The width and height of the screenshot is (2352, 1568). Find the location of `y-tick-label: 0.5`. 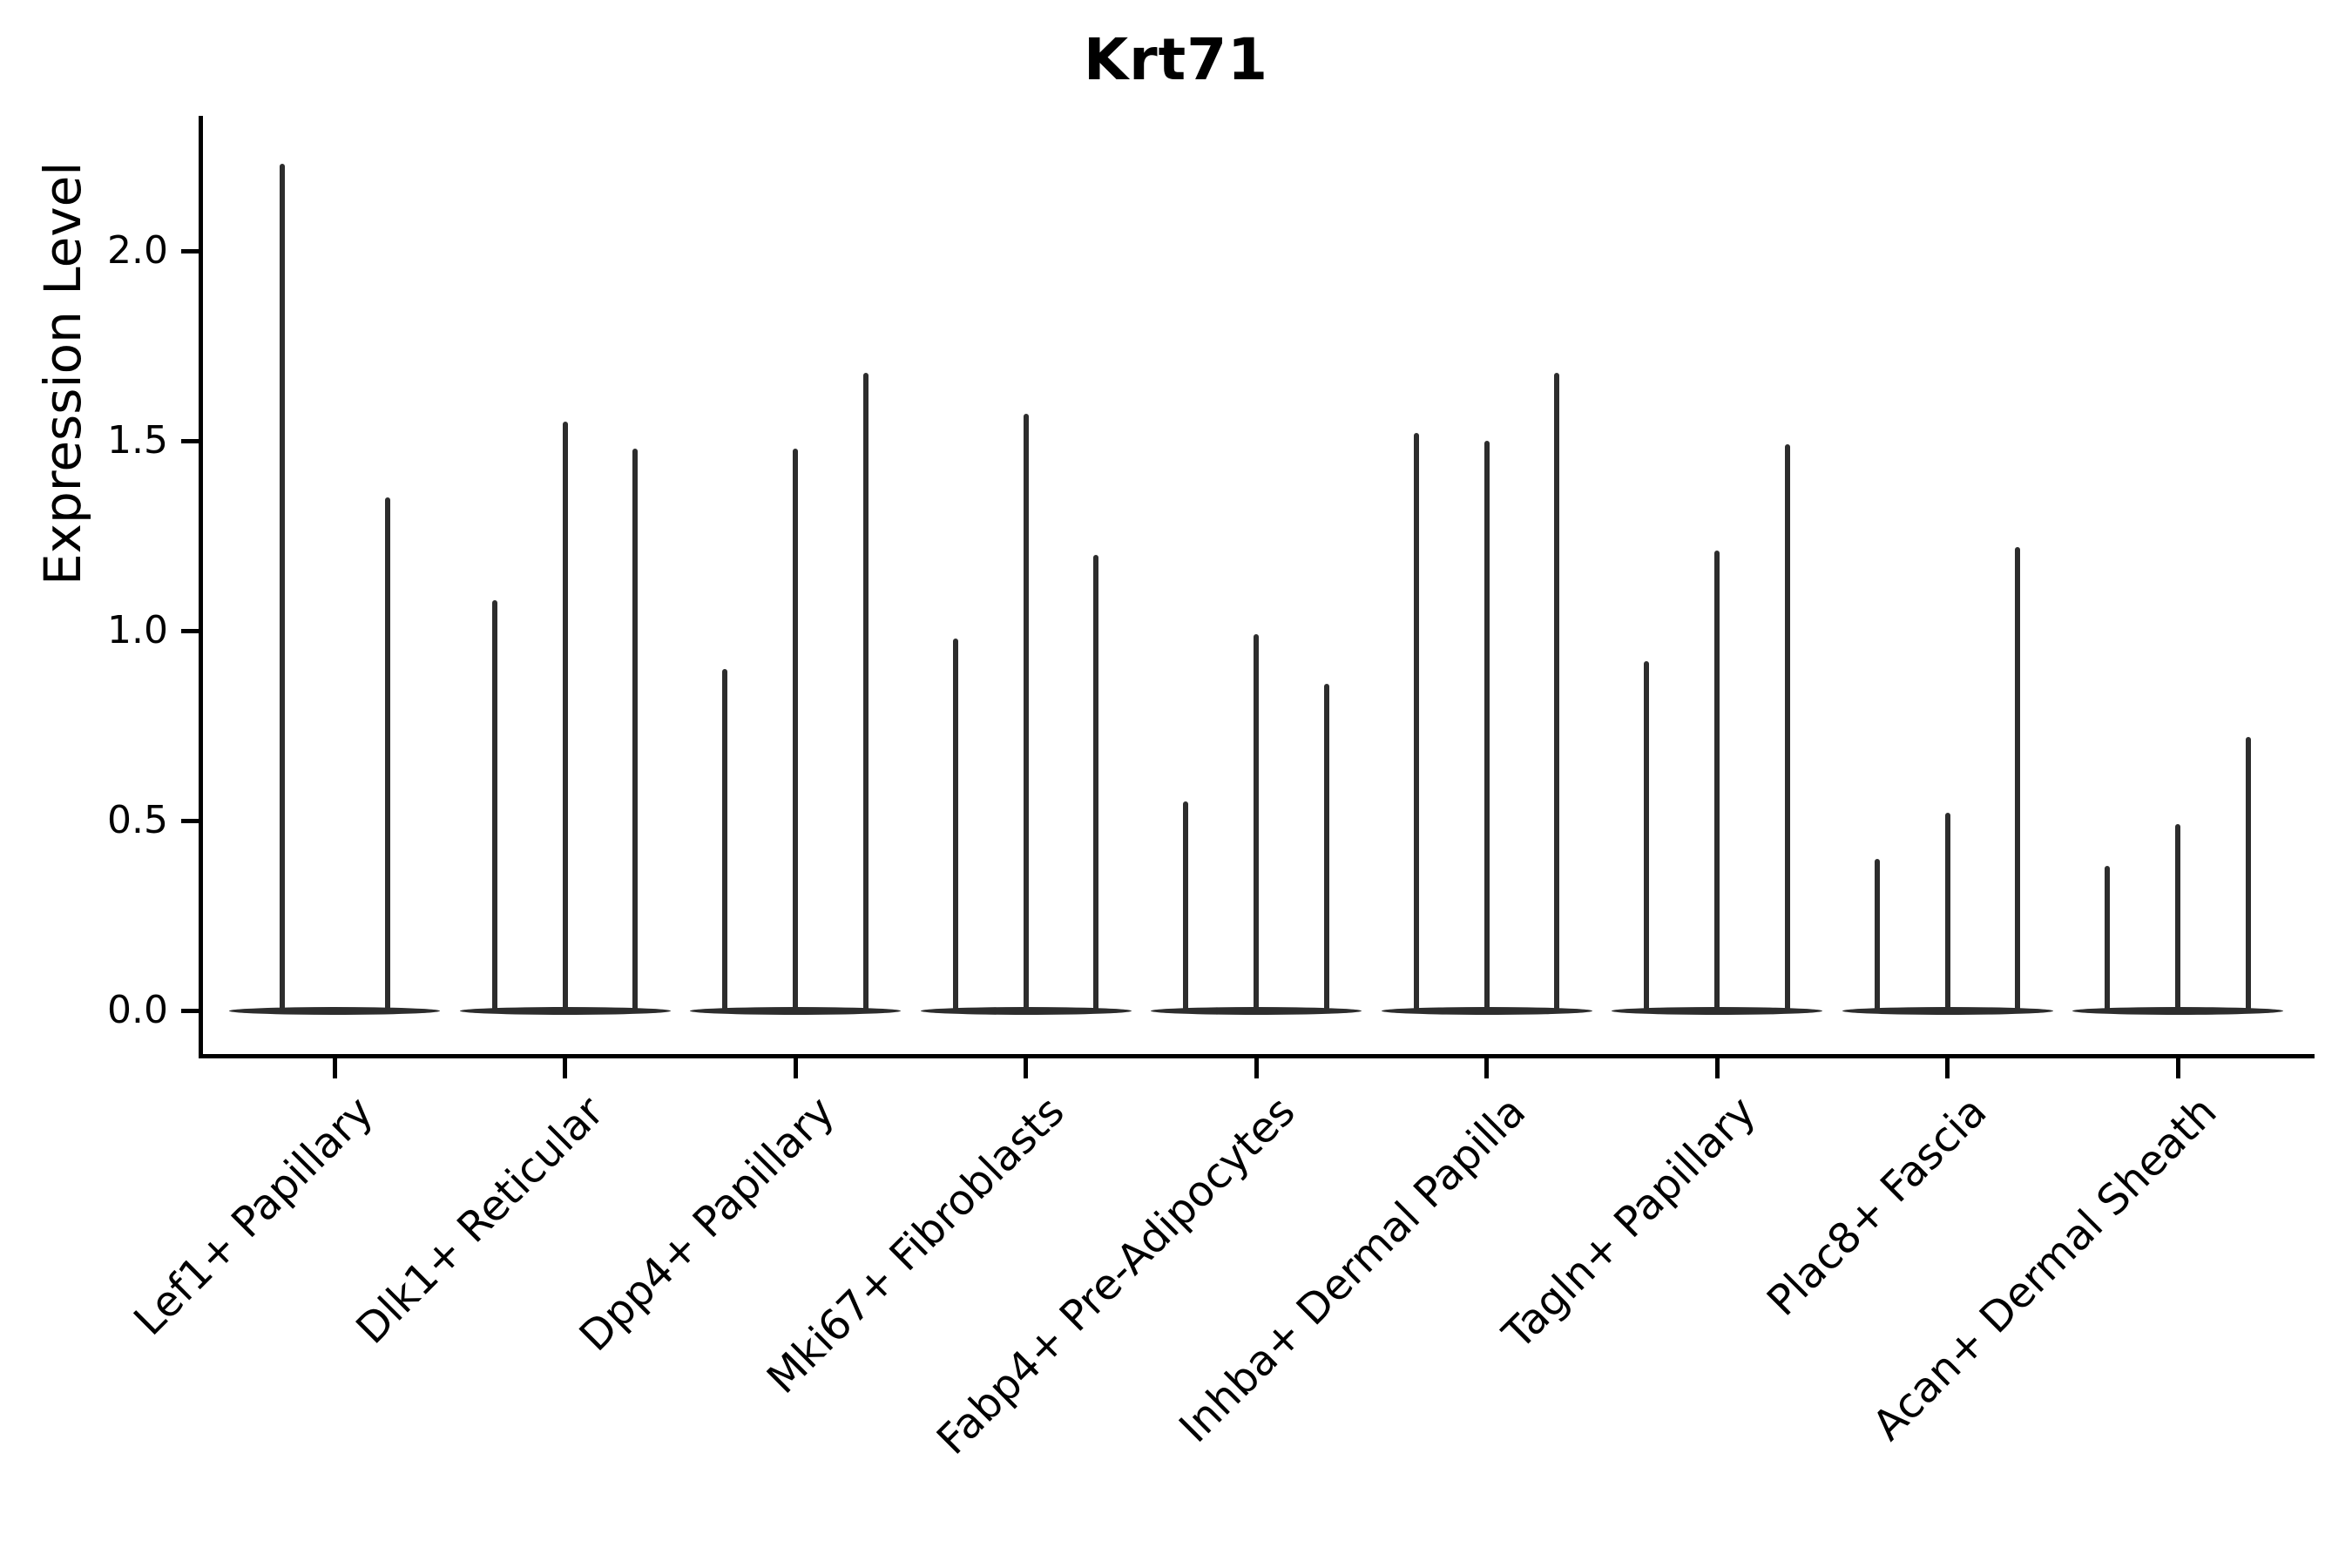

y-tick-label: 0.5 is located at coordinates (137, 820).